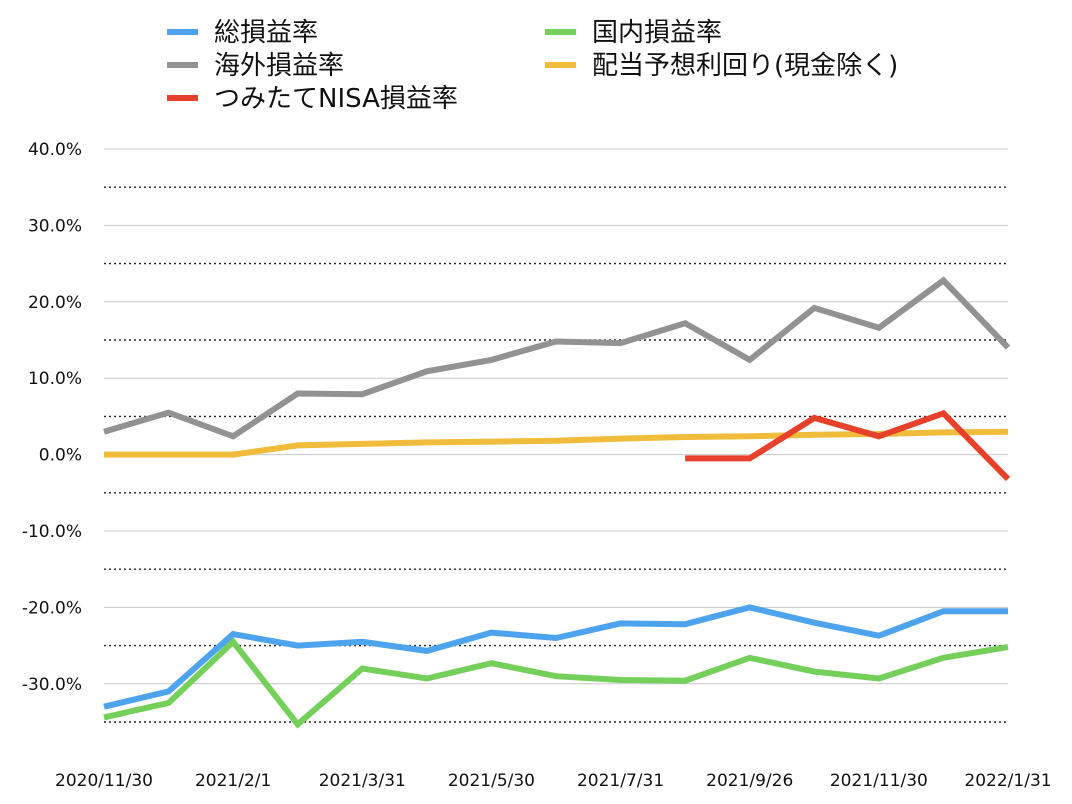  What do you see at coordinates (1007, 781) in the screenshot?
I see `x-tick-label: 2022/1/31` at bounding box center [1007, 781].